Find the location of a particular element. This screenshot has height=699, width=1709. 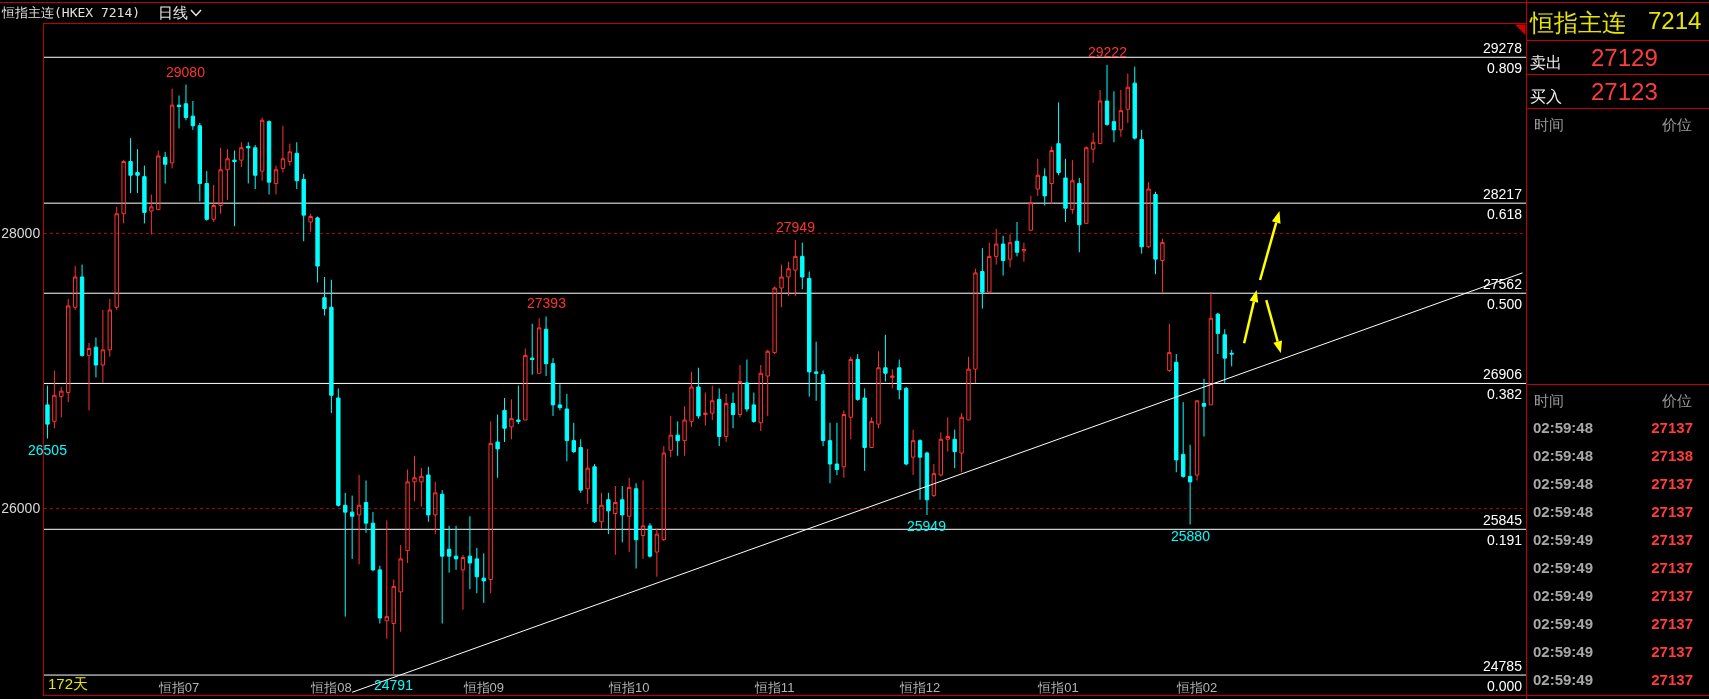

annotation: 27393 is located at coordinates (547, 303).